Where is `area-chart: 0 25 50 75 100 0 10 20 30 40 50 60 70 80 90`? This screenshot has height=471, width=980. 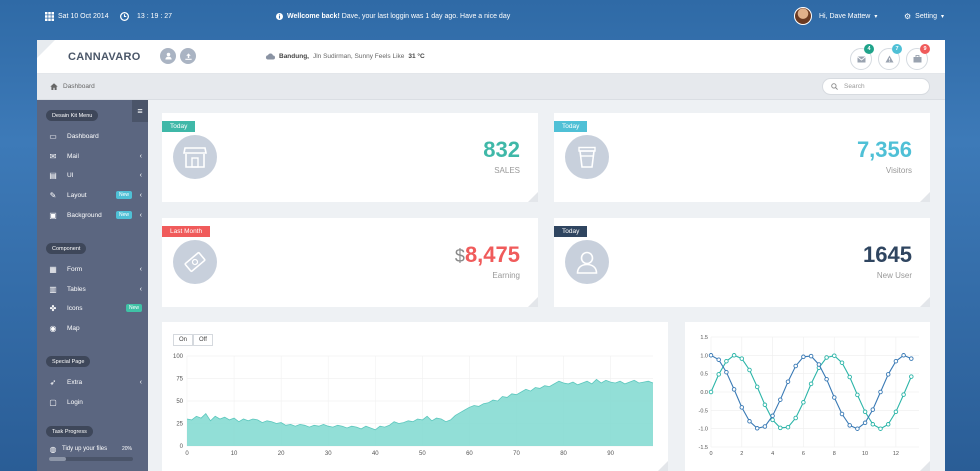
area-chart: 0 25 50 75 100 0 10 20 30 40 50 60 70 80 90 is located at coordinates (413, 405).